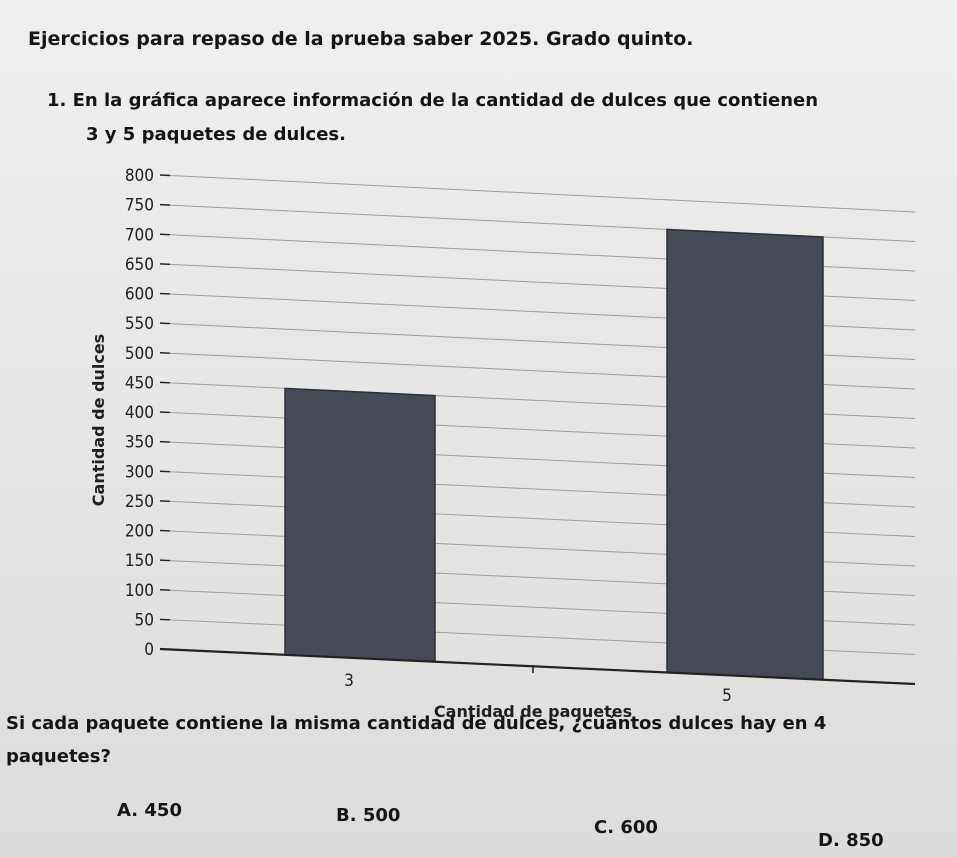 Image resolution: width=957 pixels, height=857 pixels. I want to click on y-tick-label: 0, so click(149, 650).